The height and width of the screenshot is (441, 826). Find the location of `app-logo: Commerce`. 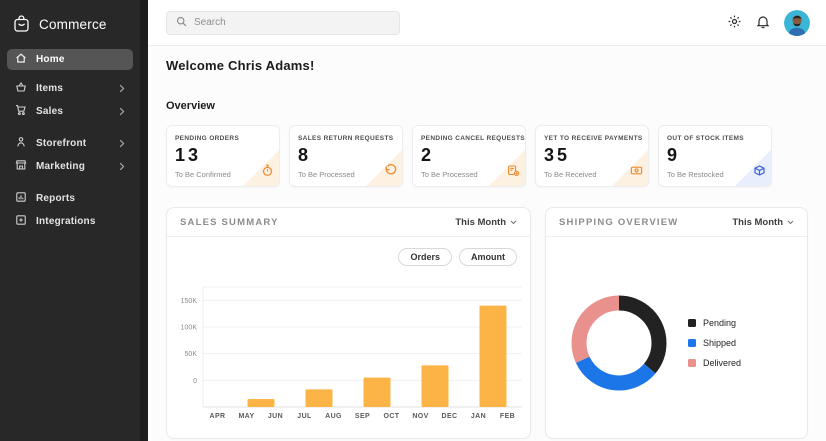

app-logo: Commerce is located at coordinates (70, 24).